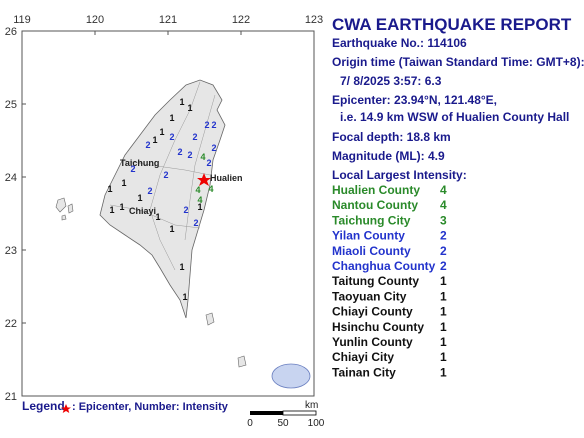  Describe the element at coordinates (372, 312) in the screenshot. I see `intensity-area: Chiayi County` at that location.